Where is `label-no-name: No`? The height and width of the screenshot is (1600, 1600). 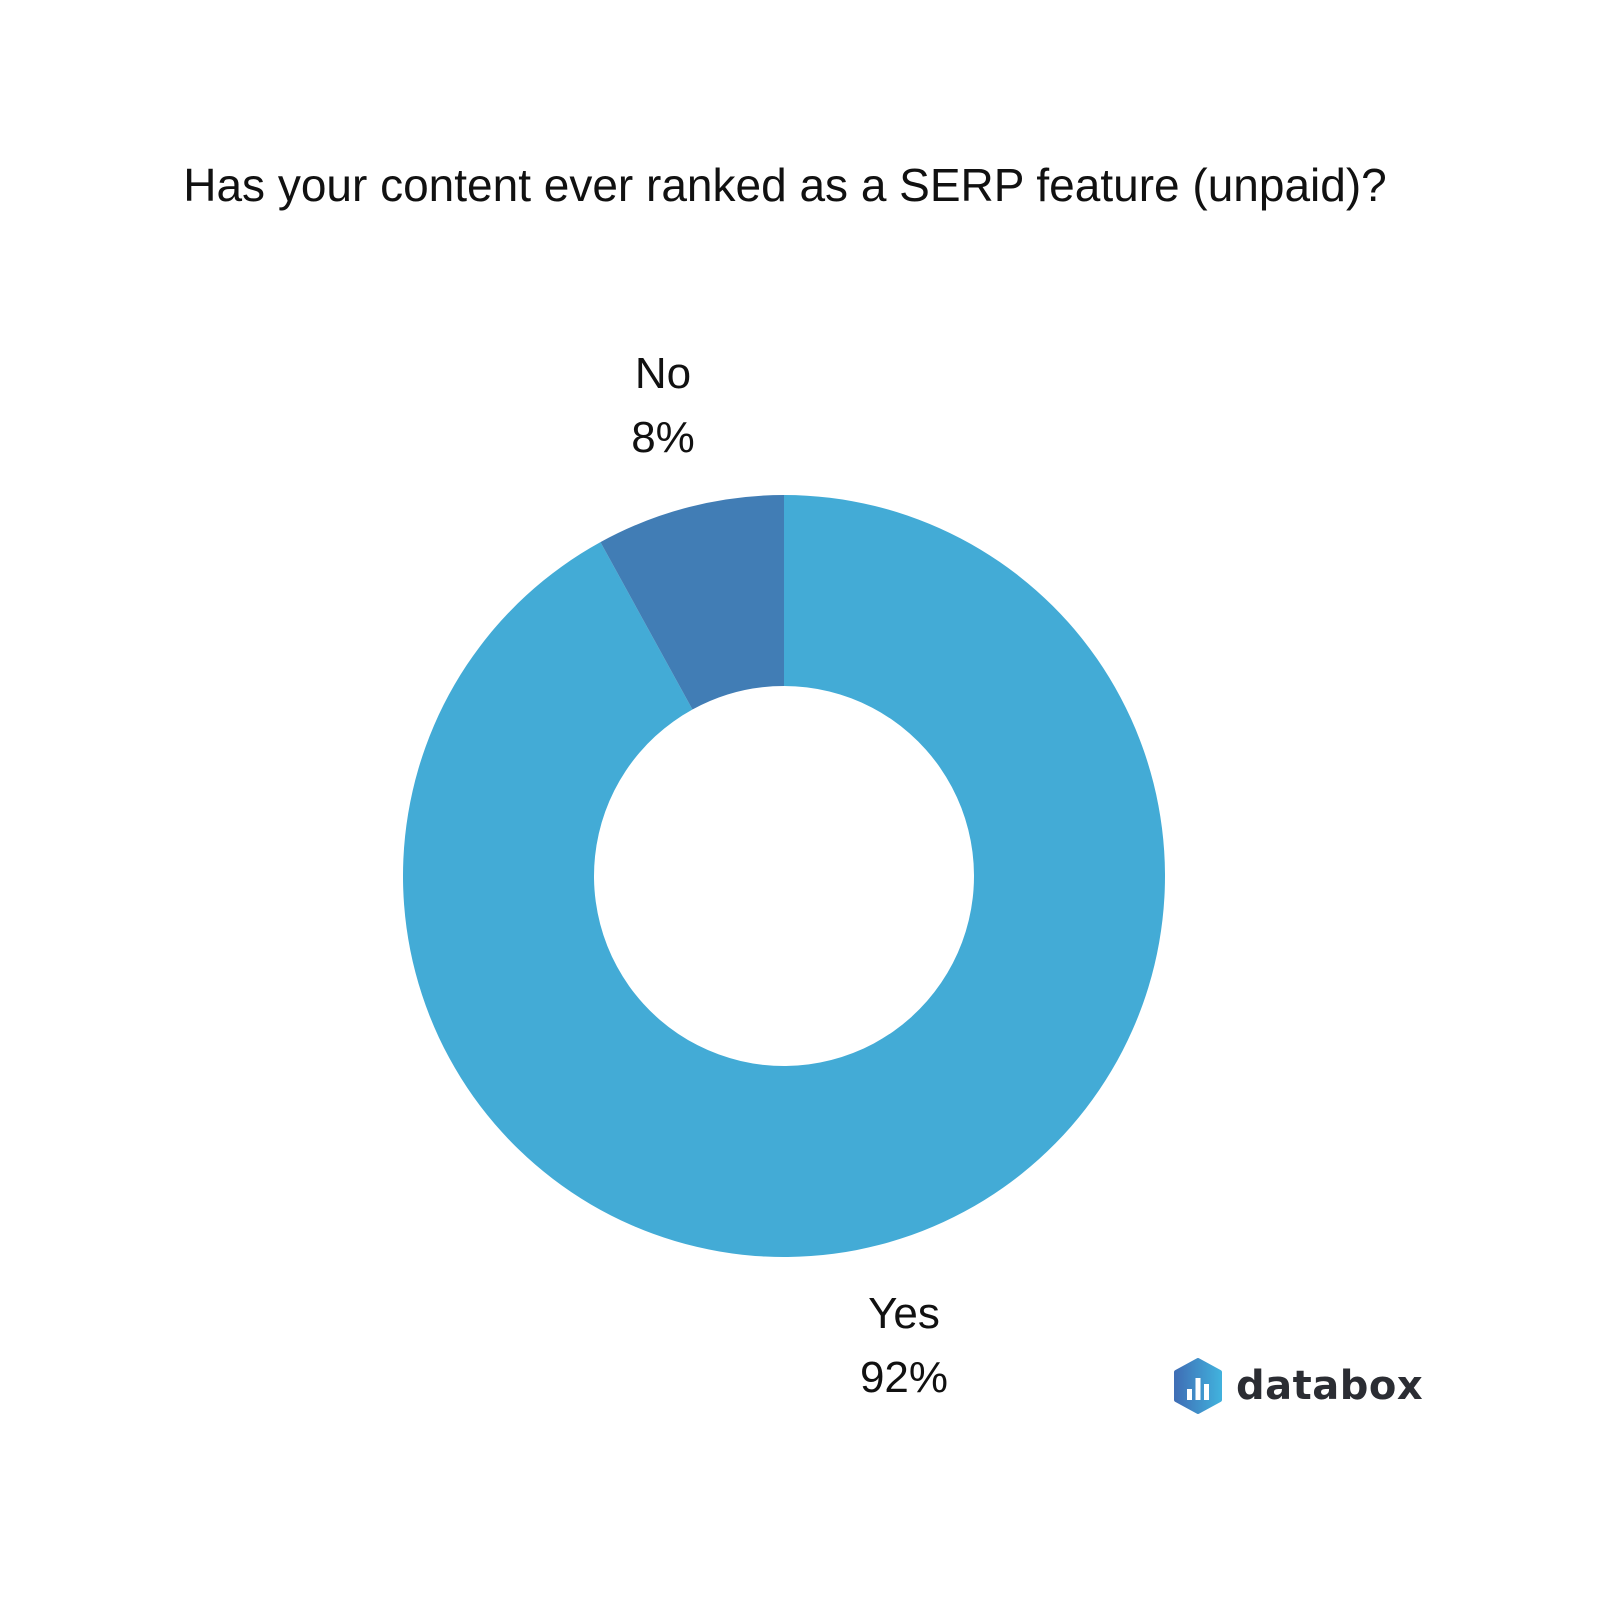
label-no-name: No is located at coordinates (663, 373).